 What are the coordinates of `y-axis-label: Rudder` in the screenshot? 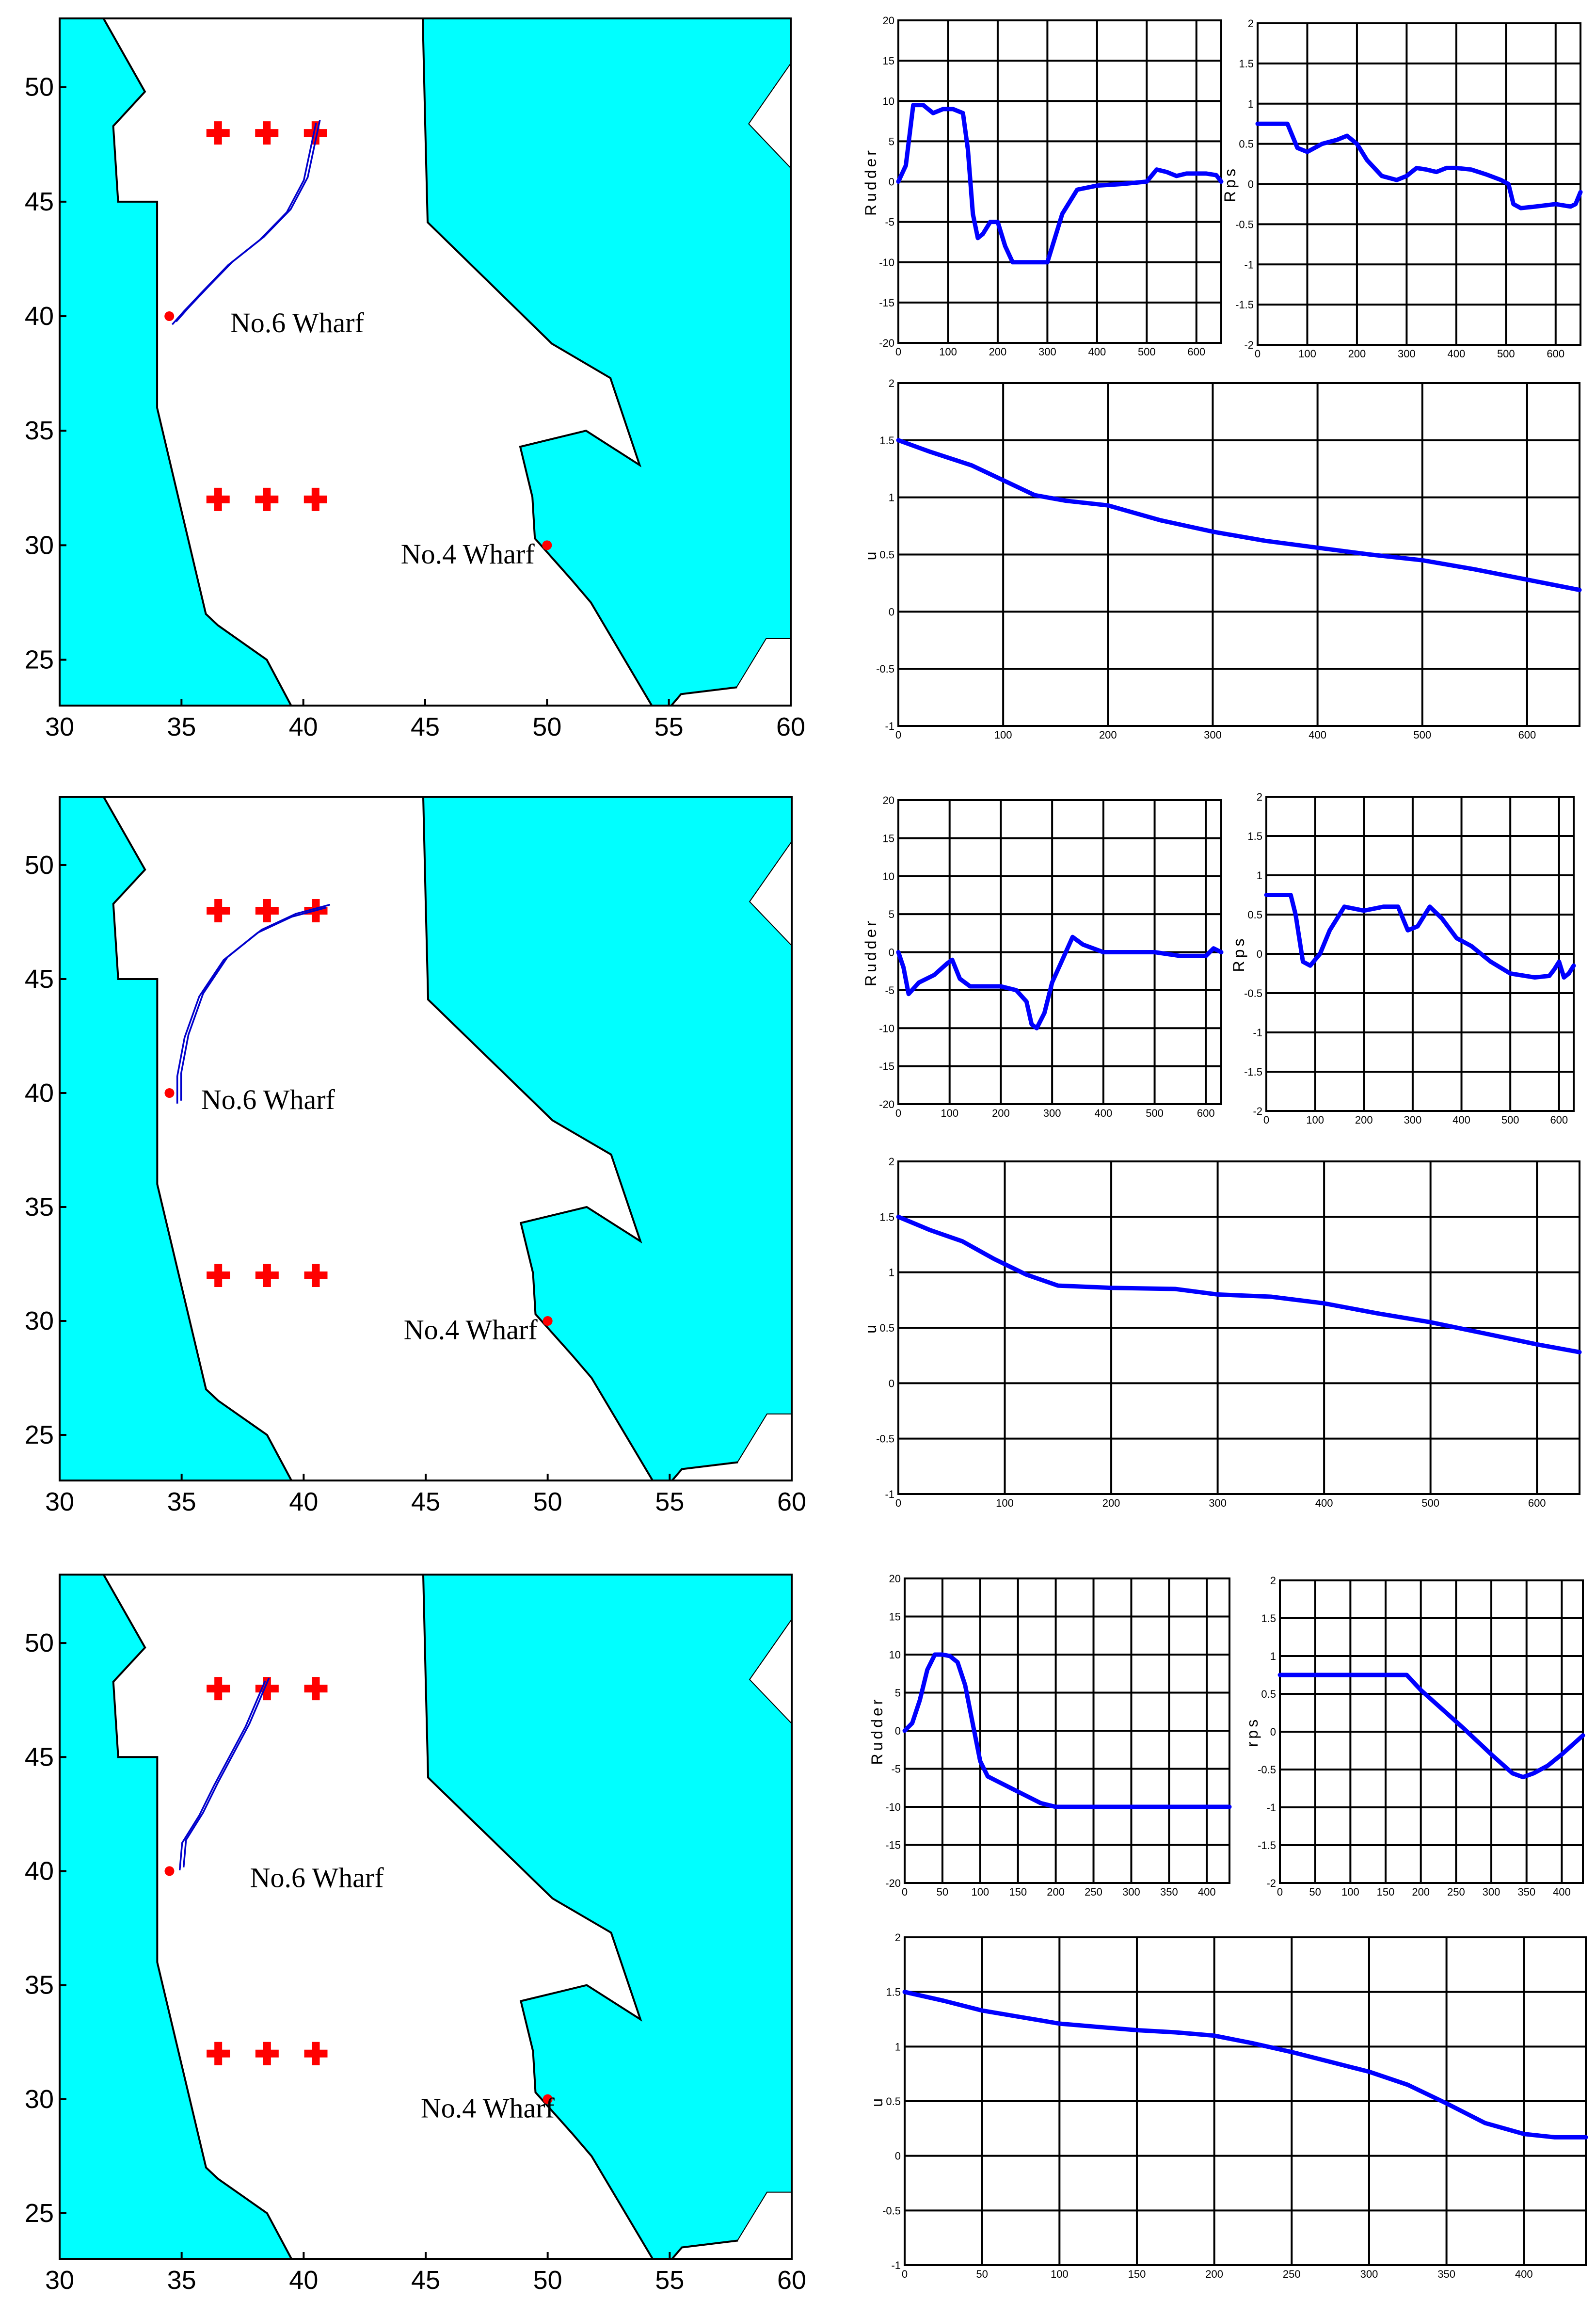 It's located at (870, 181).